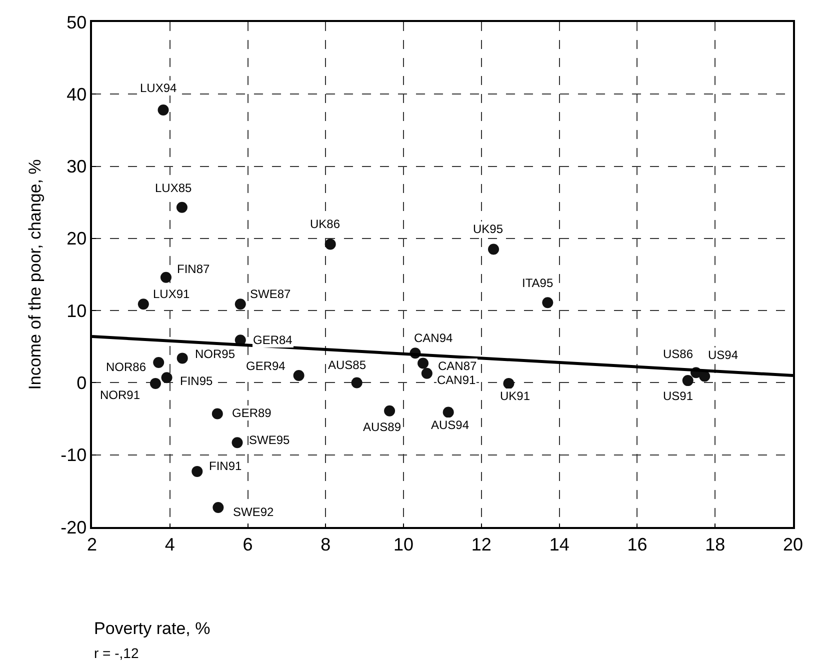 The height and width of the screenshot is (671, 815). I want to click on annotation: LUX85, so click(173, 188).